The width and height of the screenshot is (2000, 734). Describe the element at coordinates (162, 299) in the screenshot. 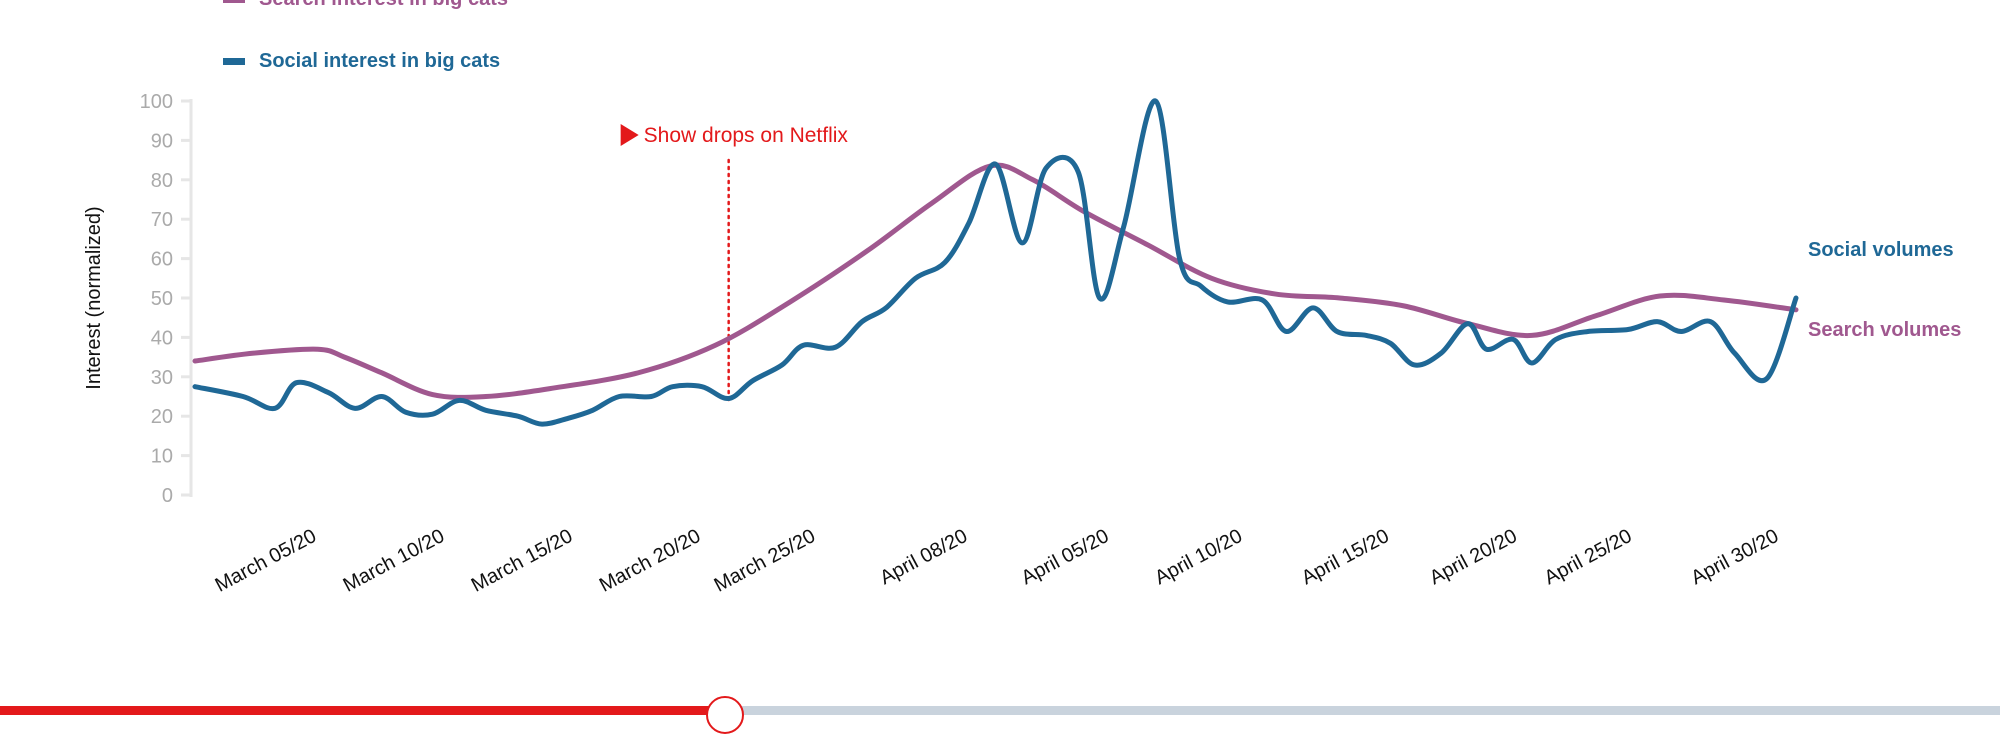

I see `y-tick-label: 50` at that location.